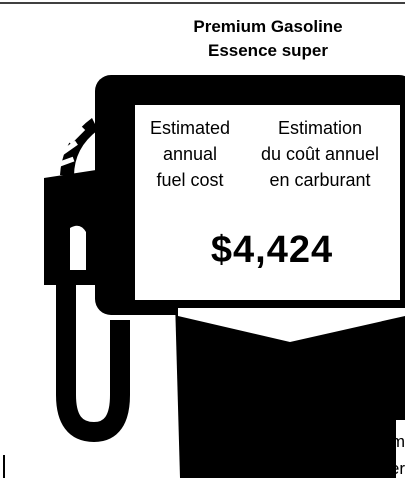 This screenshot has width=405, height=483. I want to click on label-en: fuel cost, so click(189, 180).